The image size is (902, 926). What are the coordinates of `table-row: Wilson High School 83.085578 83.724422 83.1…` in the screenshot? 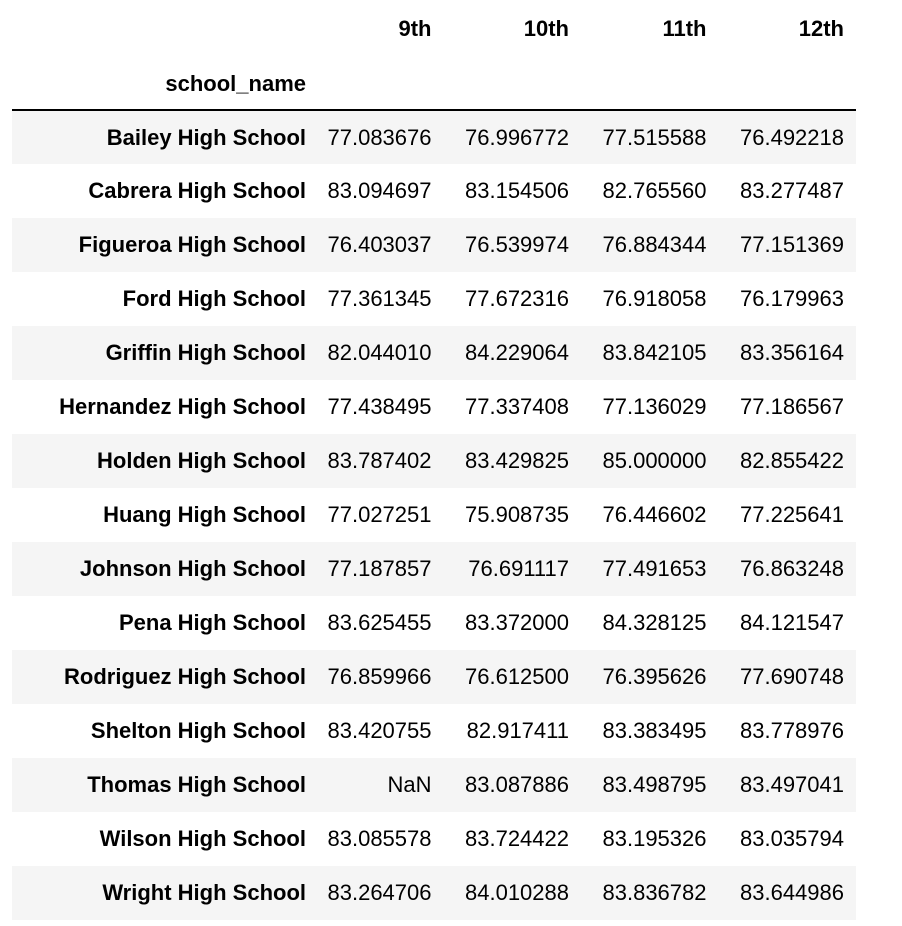 It's located at (434, 839).